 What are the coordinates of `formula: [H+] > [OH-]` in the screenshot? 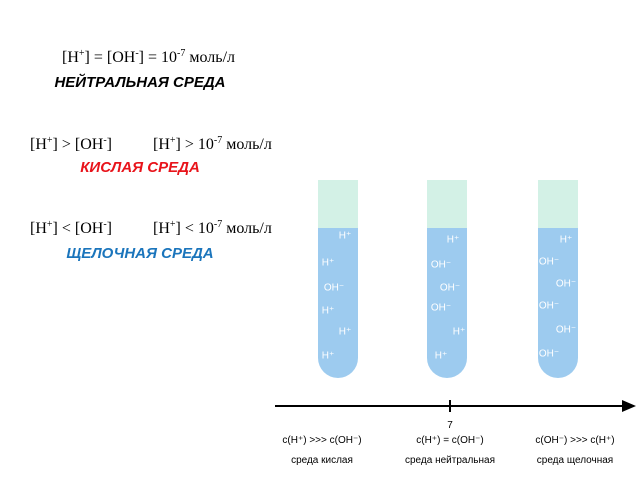 It's located at (71, 144).